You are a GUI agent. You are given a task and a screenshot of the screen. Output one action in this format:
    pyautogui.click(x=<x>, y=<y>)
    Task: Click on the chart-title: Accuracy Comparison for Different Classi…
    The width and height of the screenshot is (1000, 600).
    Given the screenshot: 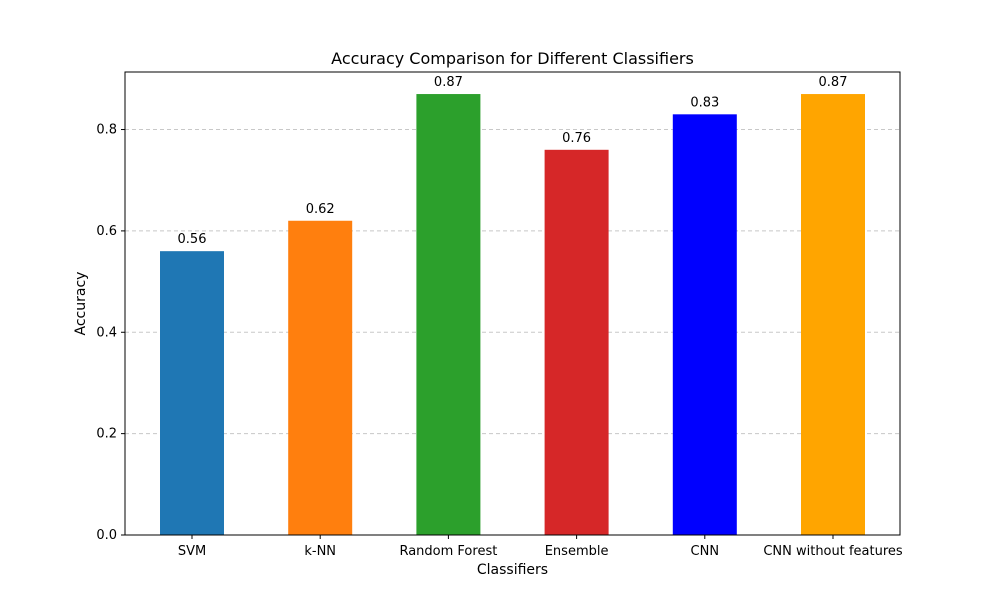 What is the action you would take?
    pyautogui.click(x=512, y=58)
    